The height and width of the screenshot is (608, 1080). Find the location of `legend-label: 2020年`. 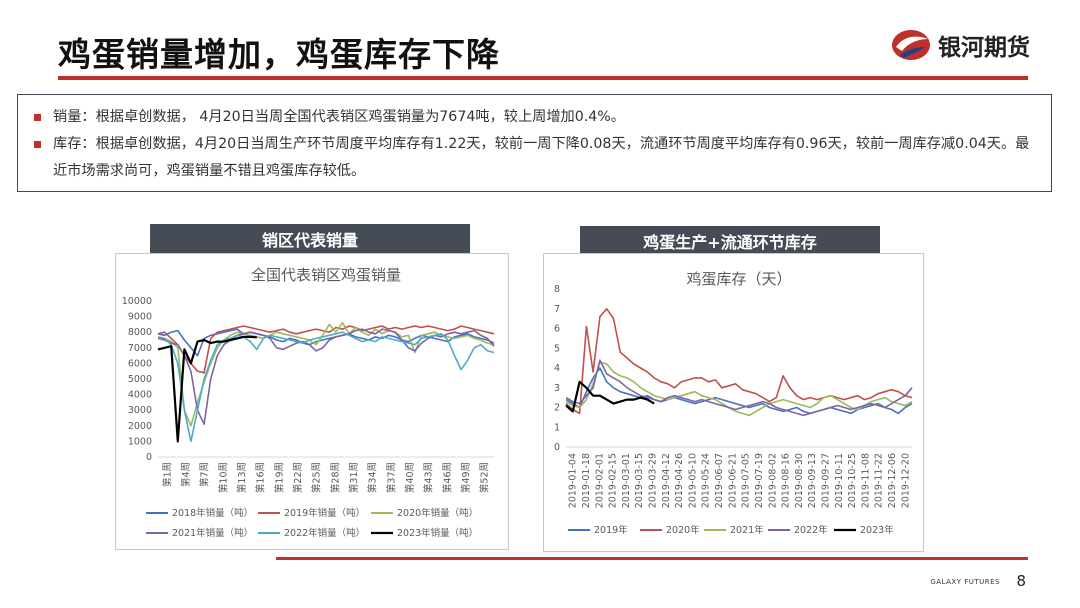

legend-label: 2020年 is located at coordinates (683, 530).